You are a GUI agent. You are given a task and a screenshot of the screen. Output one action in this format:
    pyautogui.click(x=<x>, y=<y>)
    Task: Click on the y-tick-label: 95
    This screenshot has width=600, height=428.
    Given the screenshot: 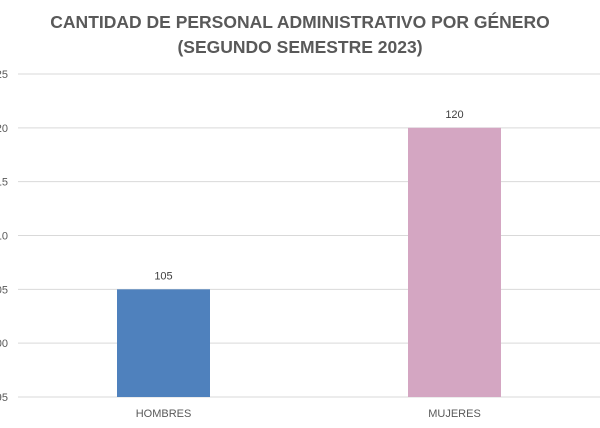 What is the action you would take?
    pyautogui.click(x=4, y=398)
    